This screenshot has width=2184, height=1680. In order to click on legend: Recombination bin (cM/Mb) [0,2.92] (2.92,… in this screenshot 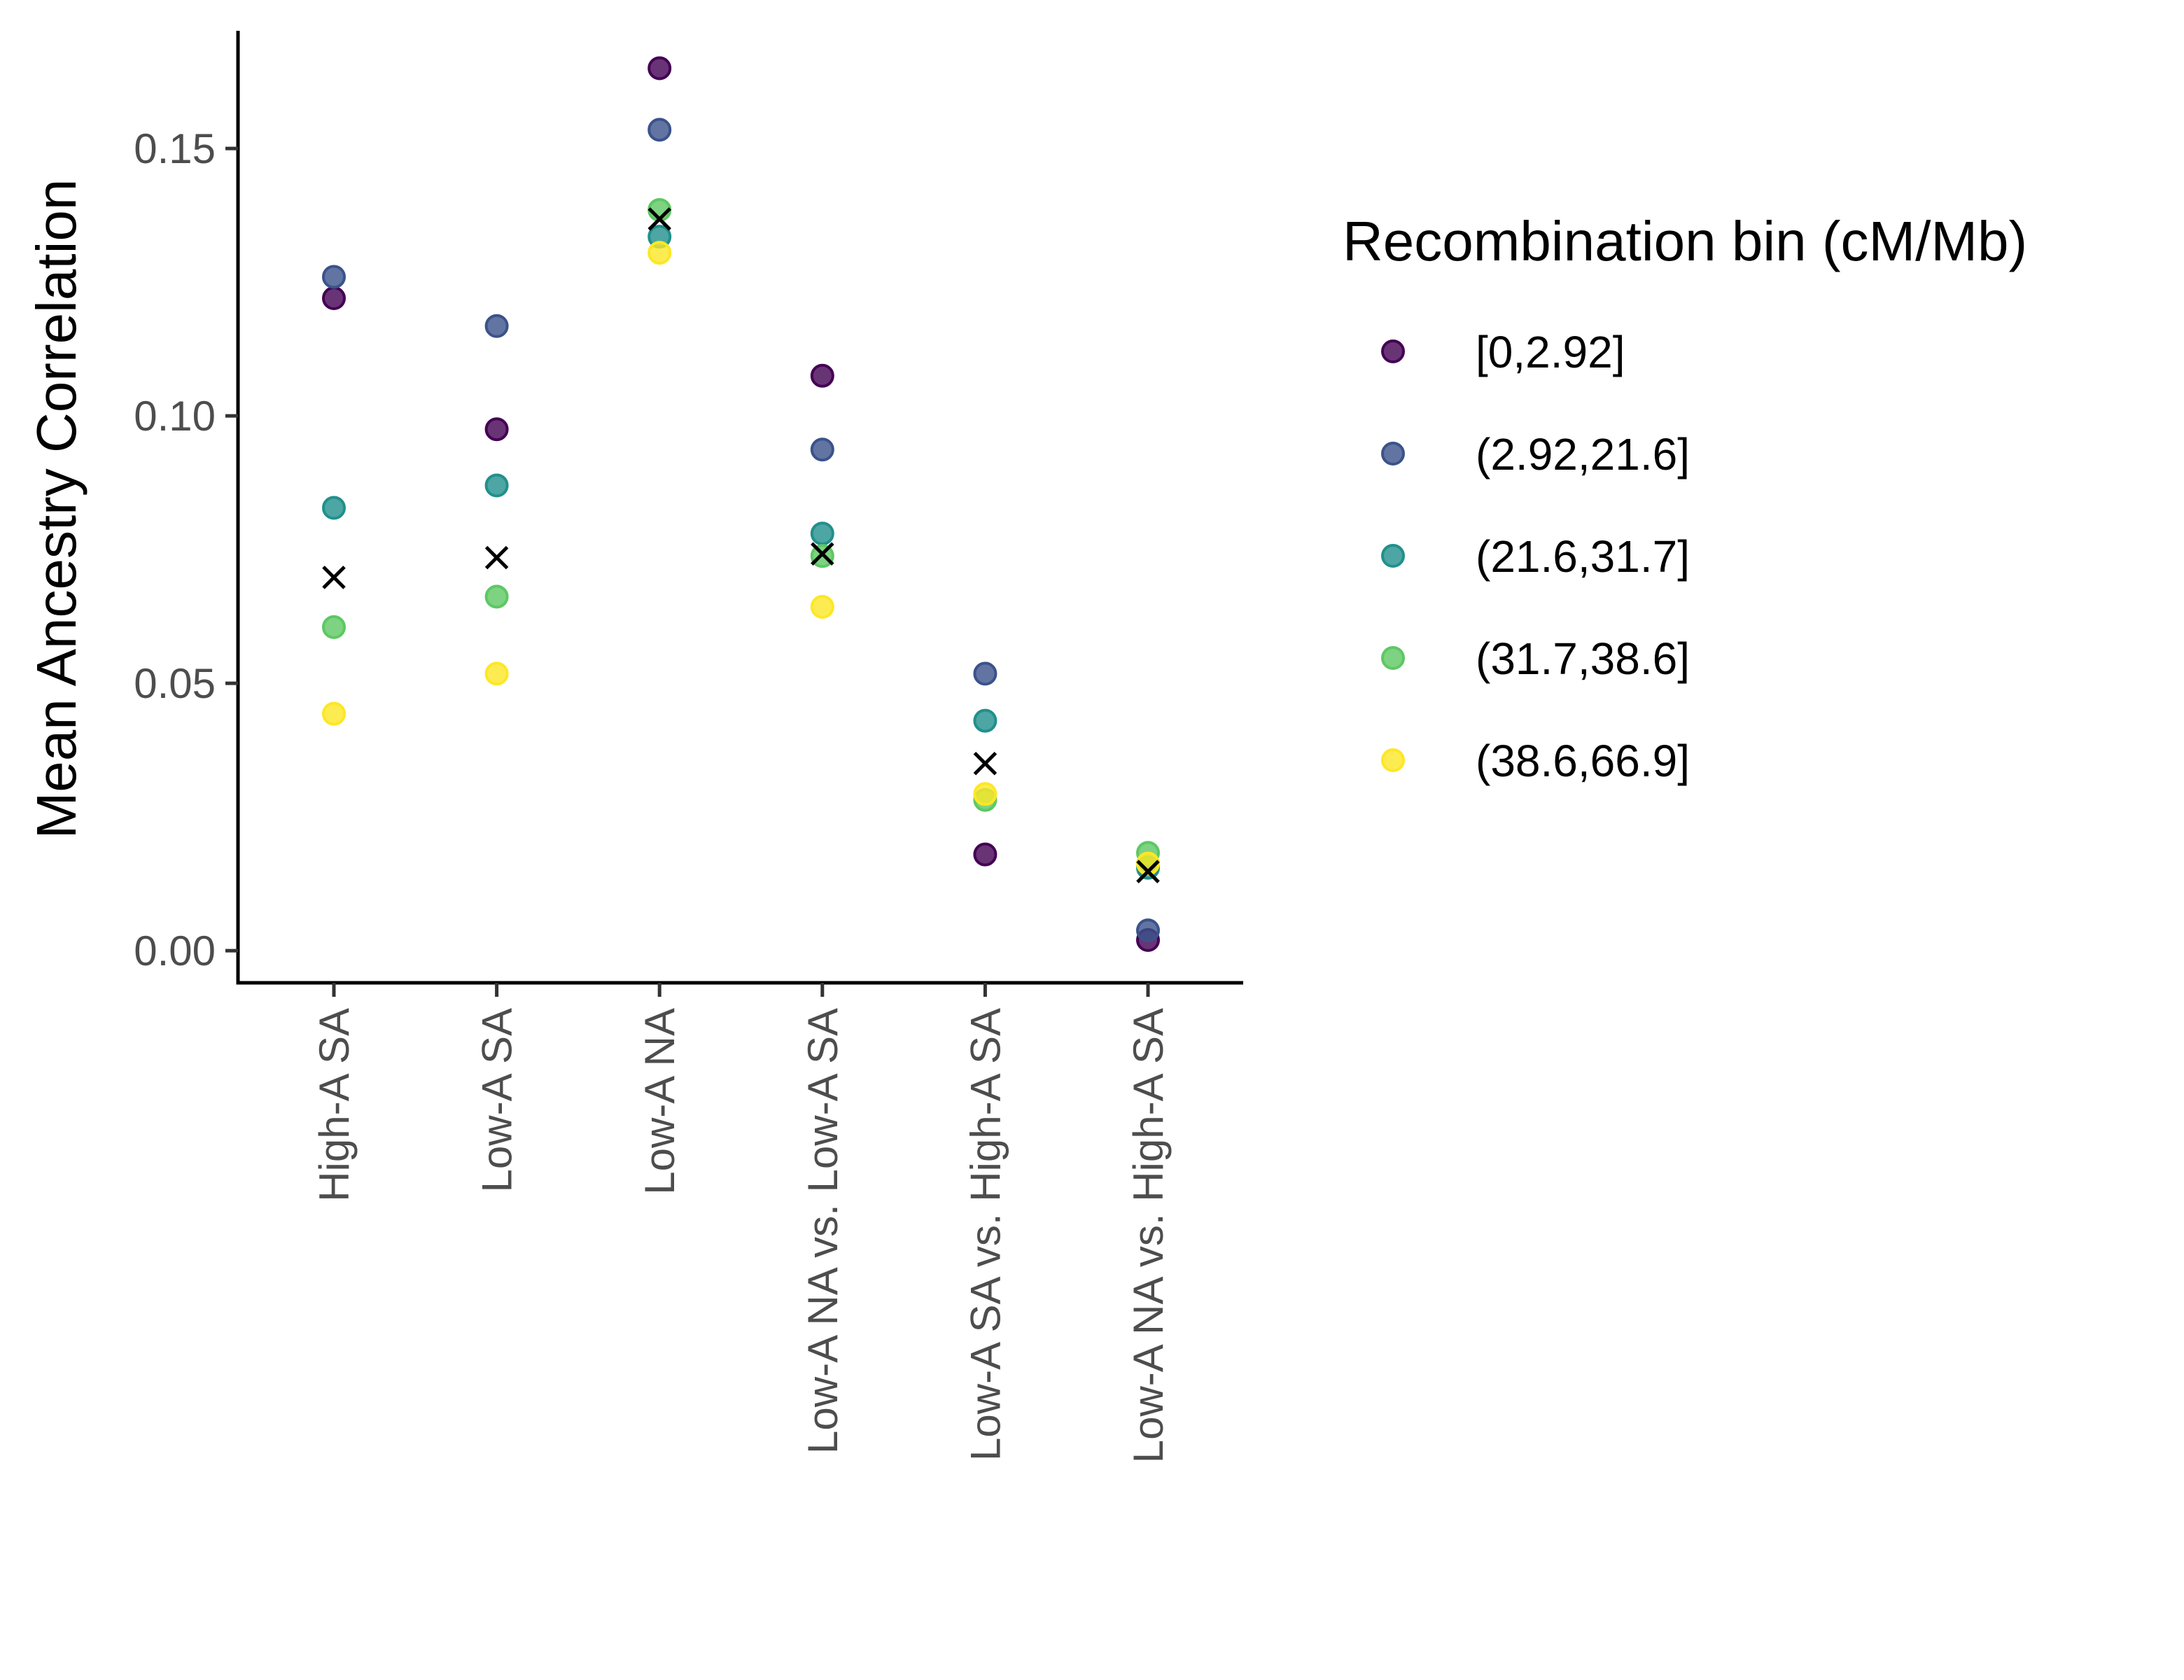, I will do `click(1685, 498)`.